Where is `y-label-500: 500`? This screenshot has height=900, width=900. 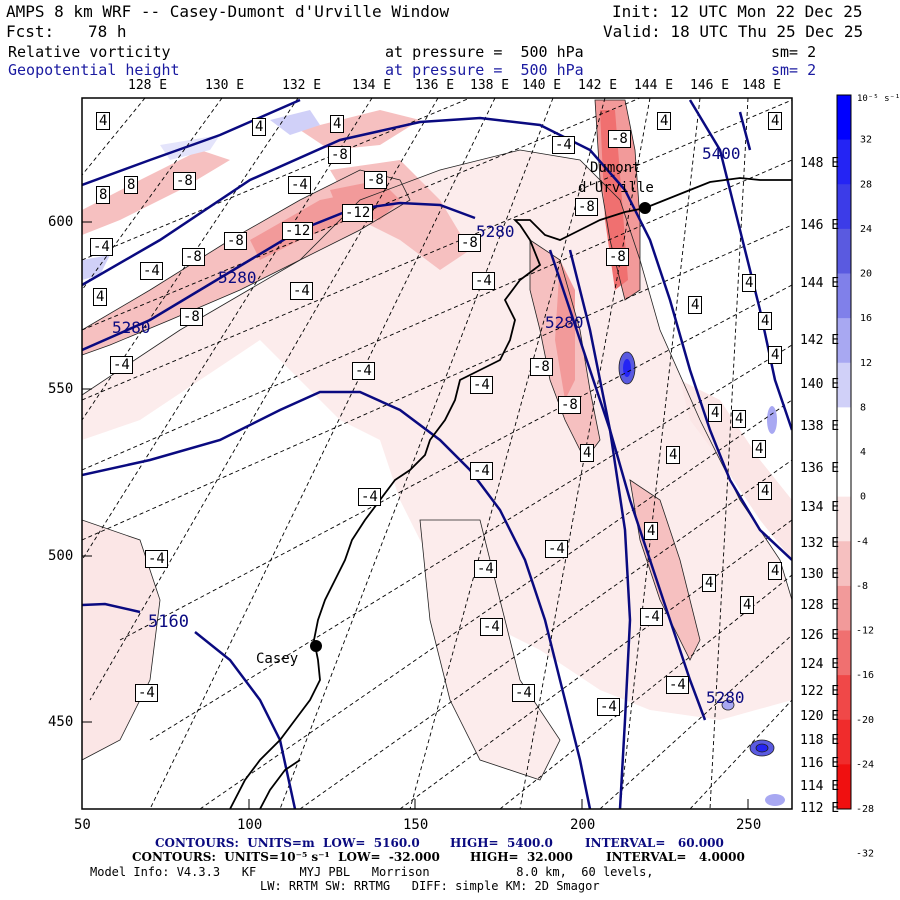
y-label-500: 500 is located at coordinates (61, 556).